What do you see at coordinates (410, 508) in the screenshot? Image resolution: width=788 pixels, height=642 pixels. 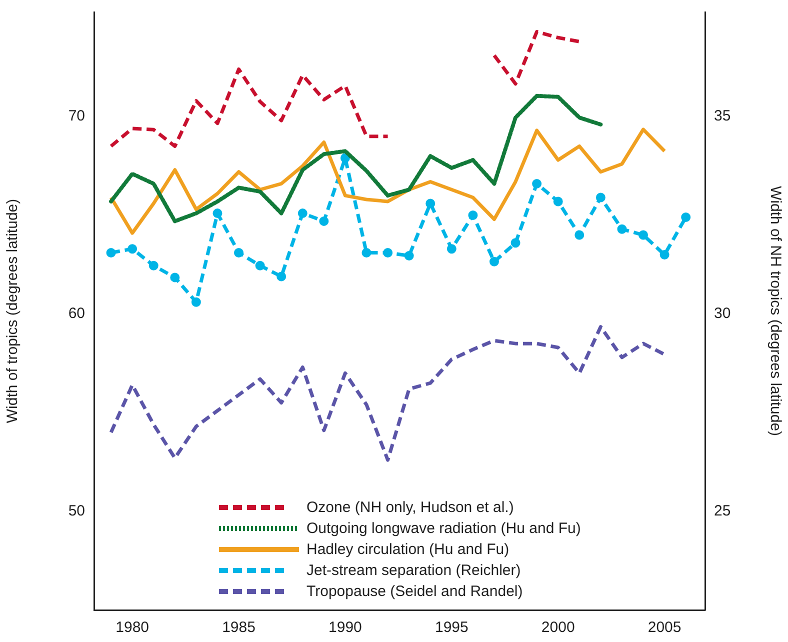 I see `legend-label: Ozone (NH only, Hudson et al.)` at bounding box center [410, 508].